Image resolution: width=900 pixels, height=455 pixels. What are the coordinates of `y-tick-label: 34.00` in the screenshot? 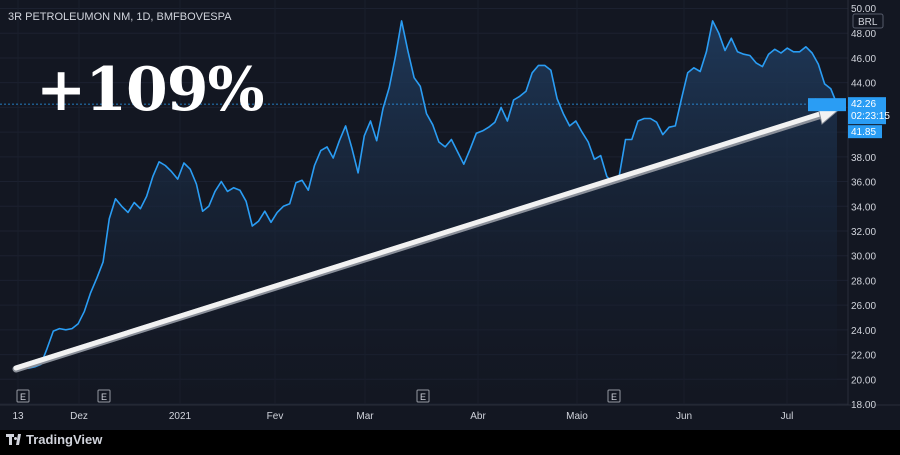 It's located at (863, 207).